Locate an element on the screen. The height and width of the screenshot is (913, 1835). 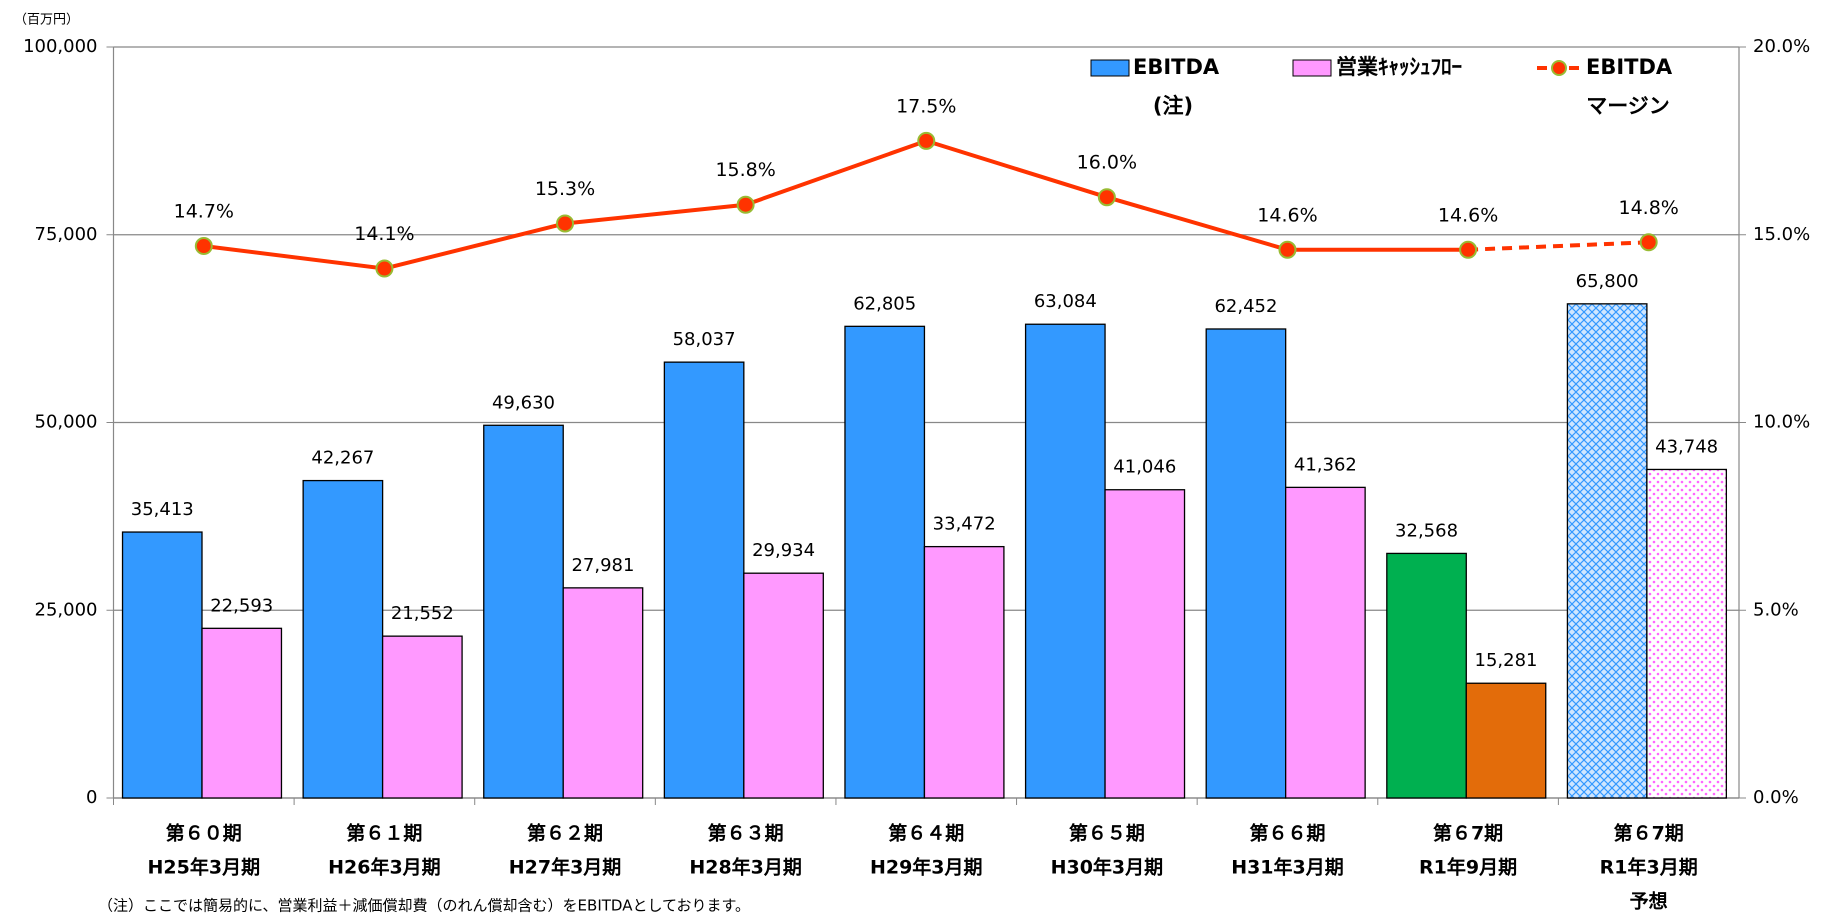
line-value-label: 14.8% is located at coordinates (1649, 208).